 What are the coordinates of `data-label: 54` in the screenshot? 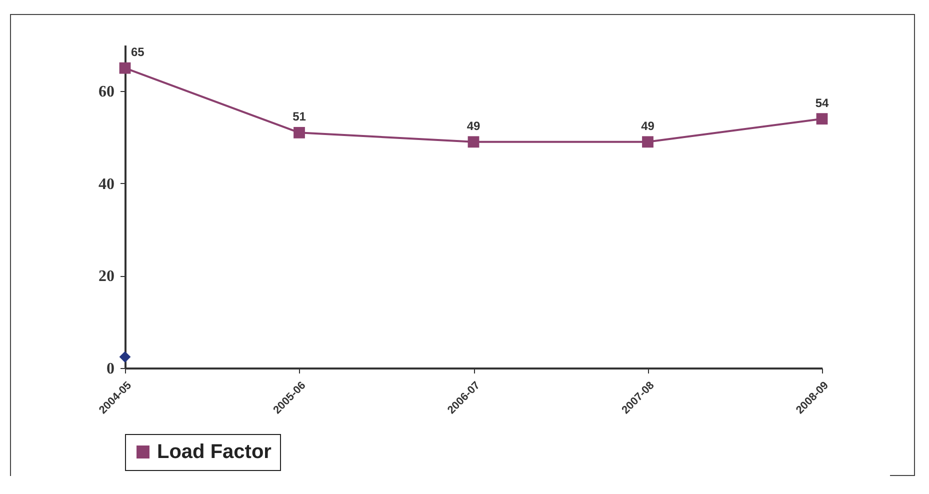 It's located at (822, 103).